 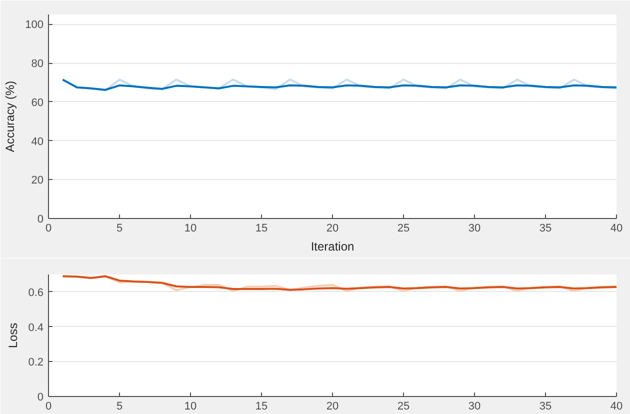 I want to click on x-axis-title: Iteration, so click(x=332, y=247).